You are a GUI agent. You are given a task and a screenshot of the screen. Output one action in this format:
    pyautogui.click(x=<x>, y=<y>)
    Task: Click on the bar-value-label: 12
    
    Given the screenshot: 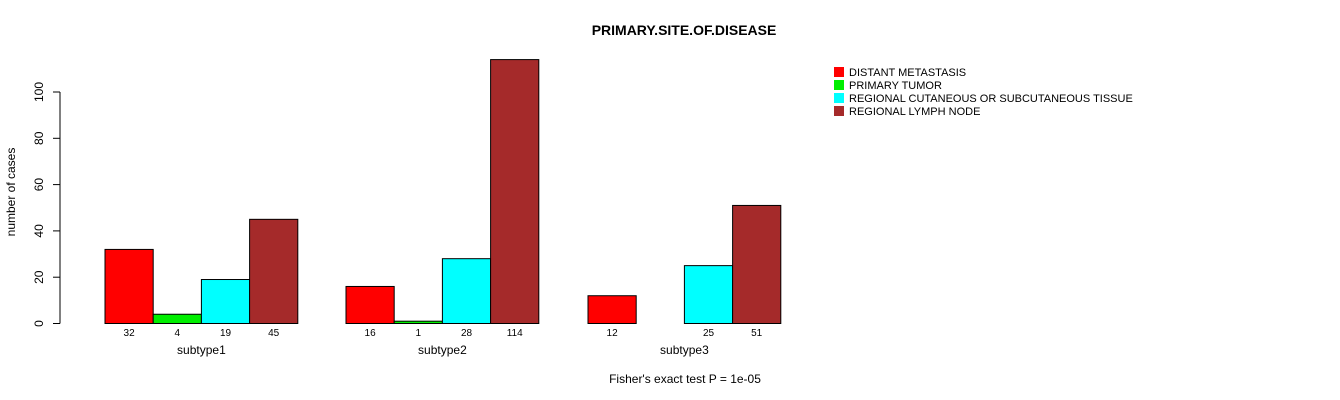 What is the action you would take?
    pyautogui.click(x=613, y=333)
    